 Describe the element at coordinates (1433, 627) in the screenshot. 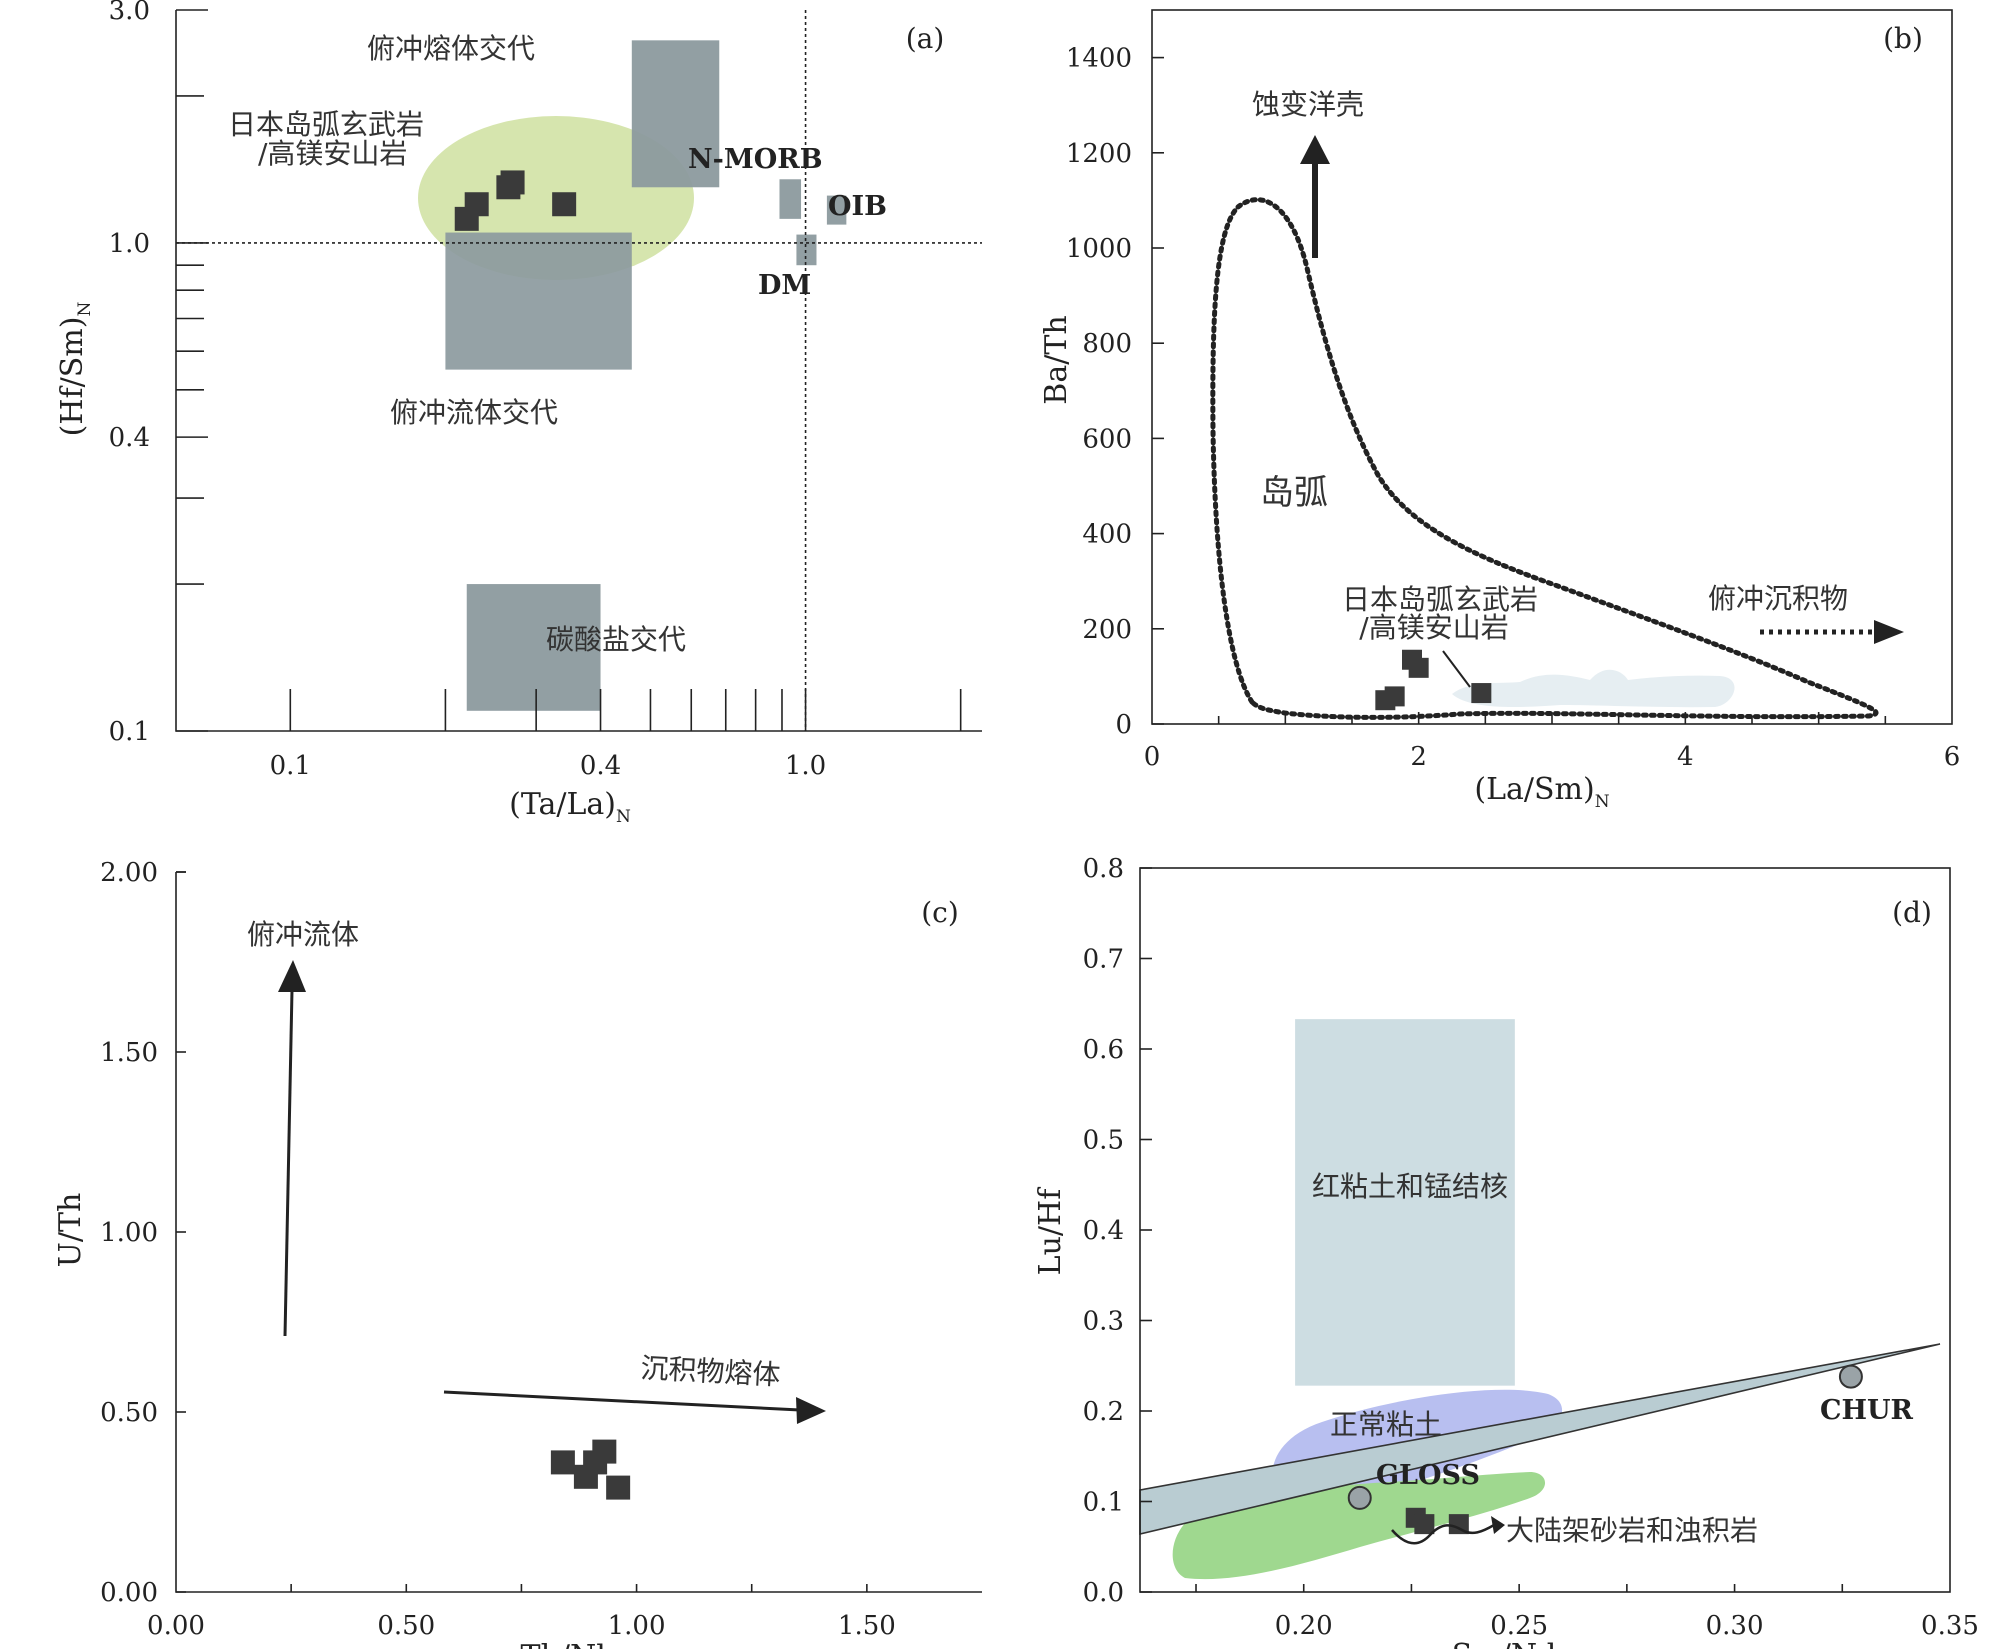

I see `panel-b-label-arc-2: /高镁安山岩` at that location.